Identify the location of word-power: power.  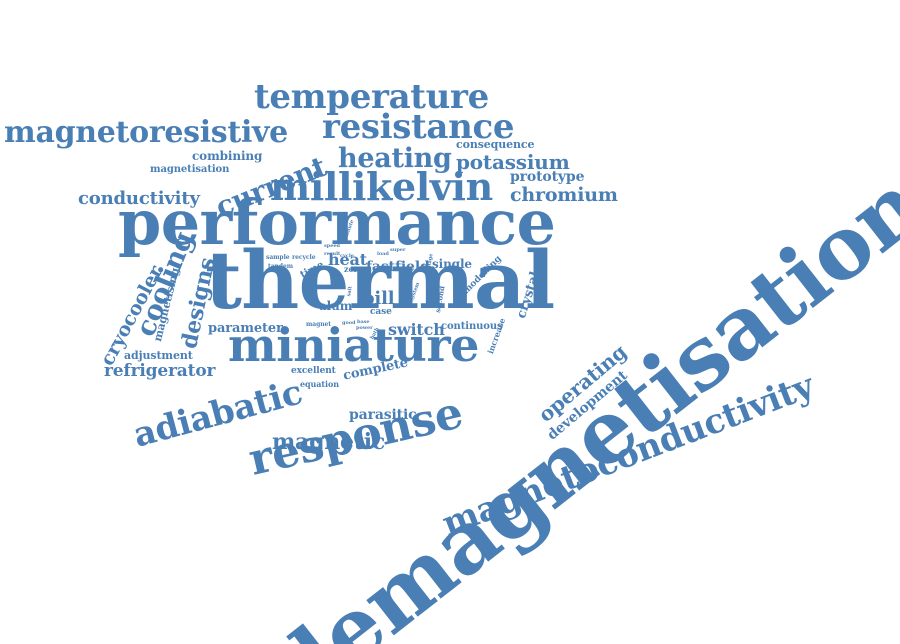
(364, 328).